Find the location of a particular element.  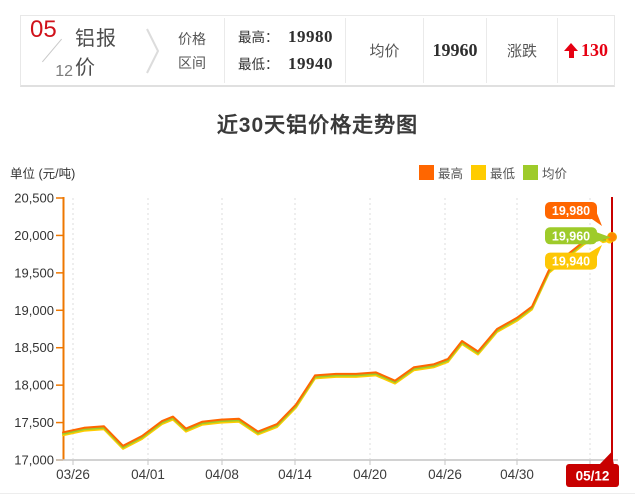

badge-pointer-avg is located at coordinates (603, 237).